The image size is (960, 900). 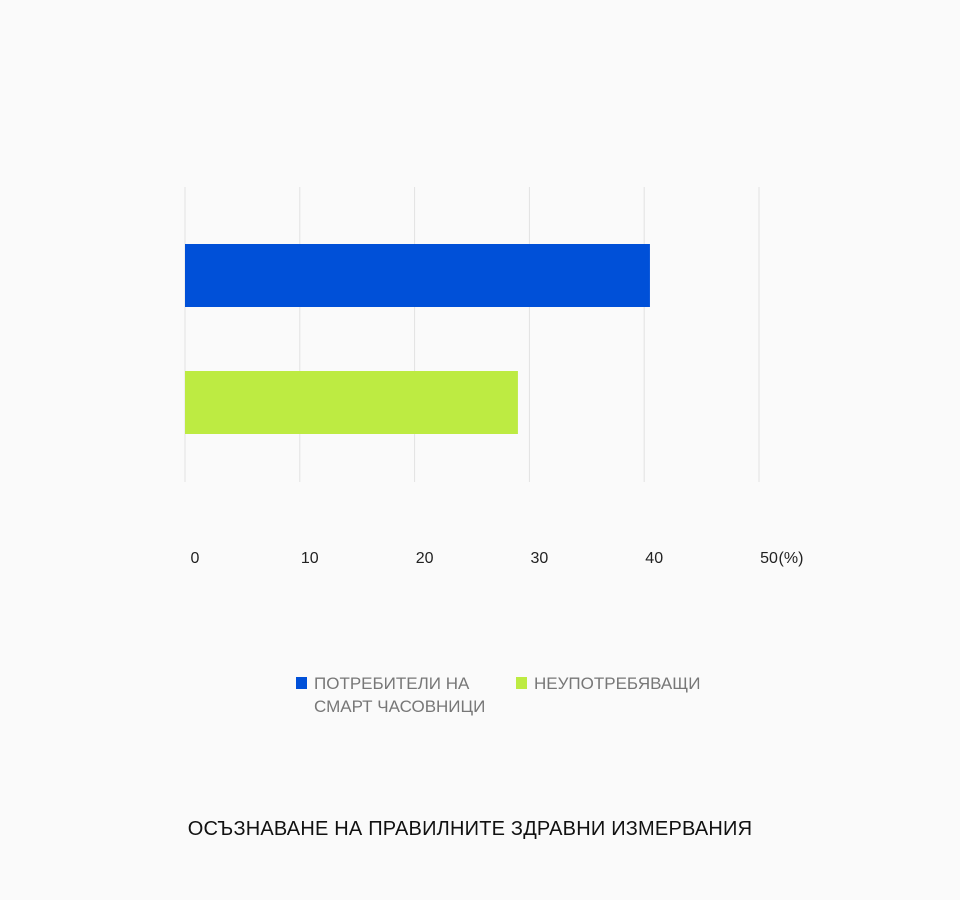 I want to click on legend-item: ПОТРЕБИТЕЛИ НА СМАРТ ЧАСОВНИЦИ, so click(x=395, y=695).